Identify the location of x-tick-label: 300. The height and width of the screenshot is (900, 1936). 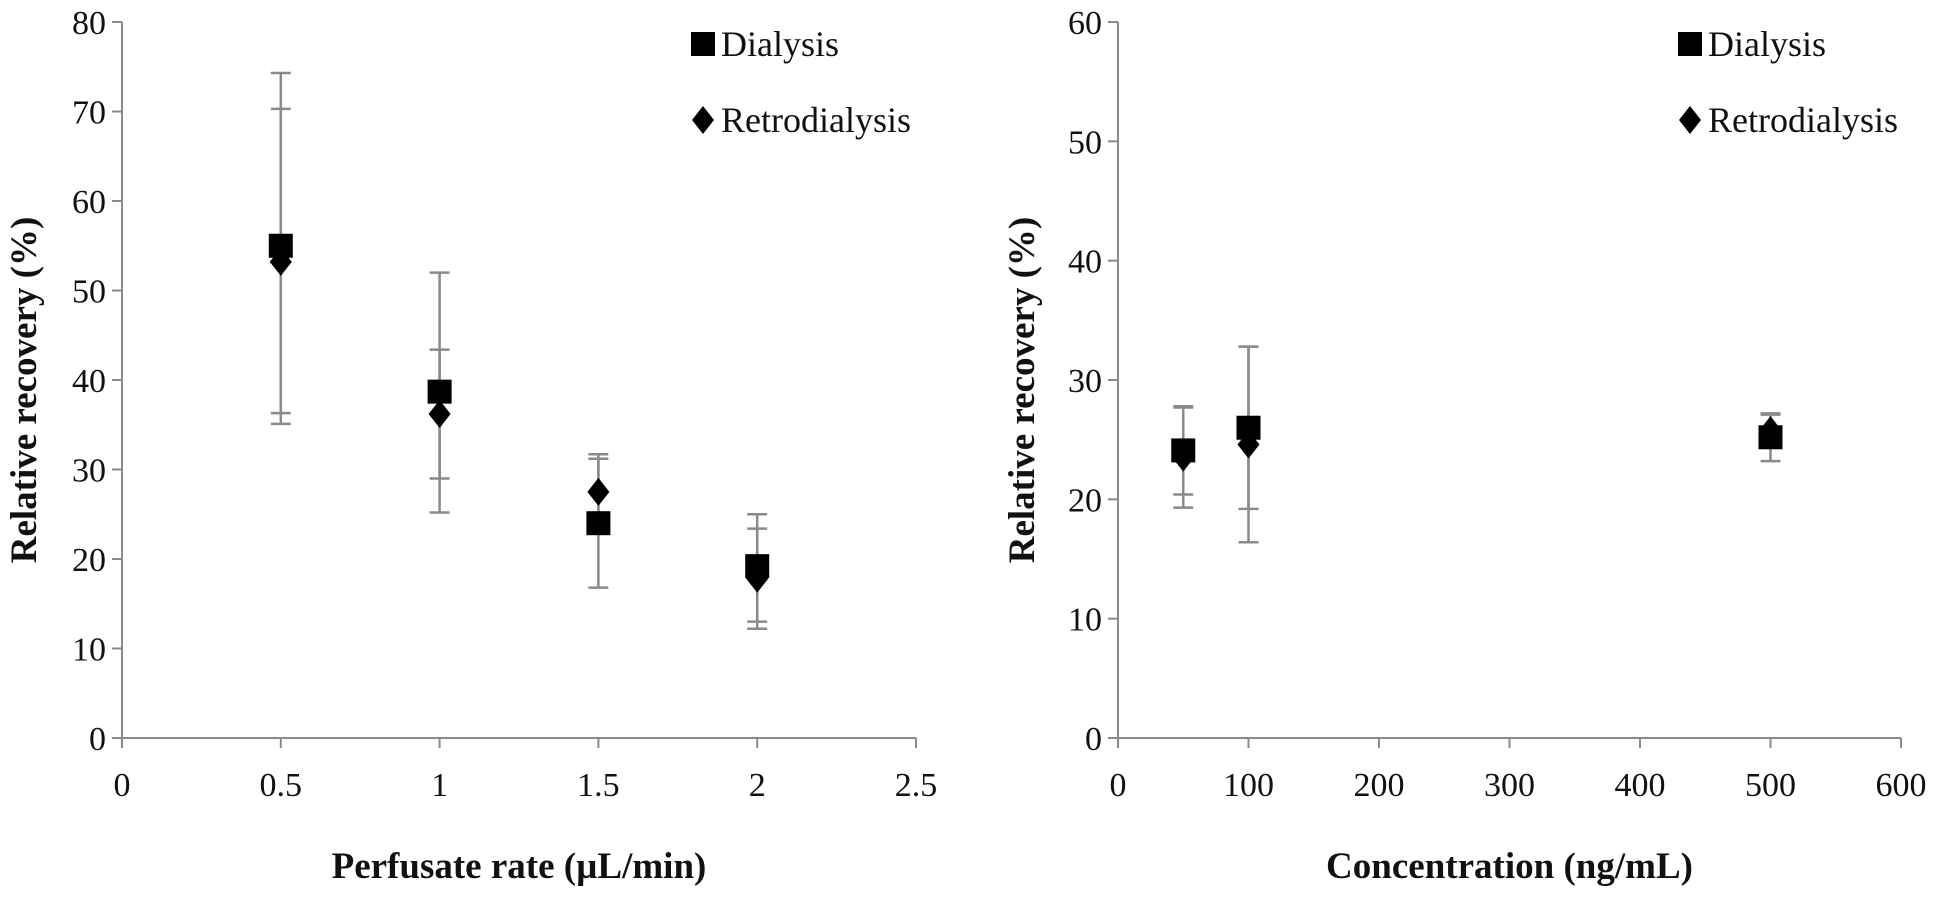
(1509, 785).